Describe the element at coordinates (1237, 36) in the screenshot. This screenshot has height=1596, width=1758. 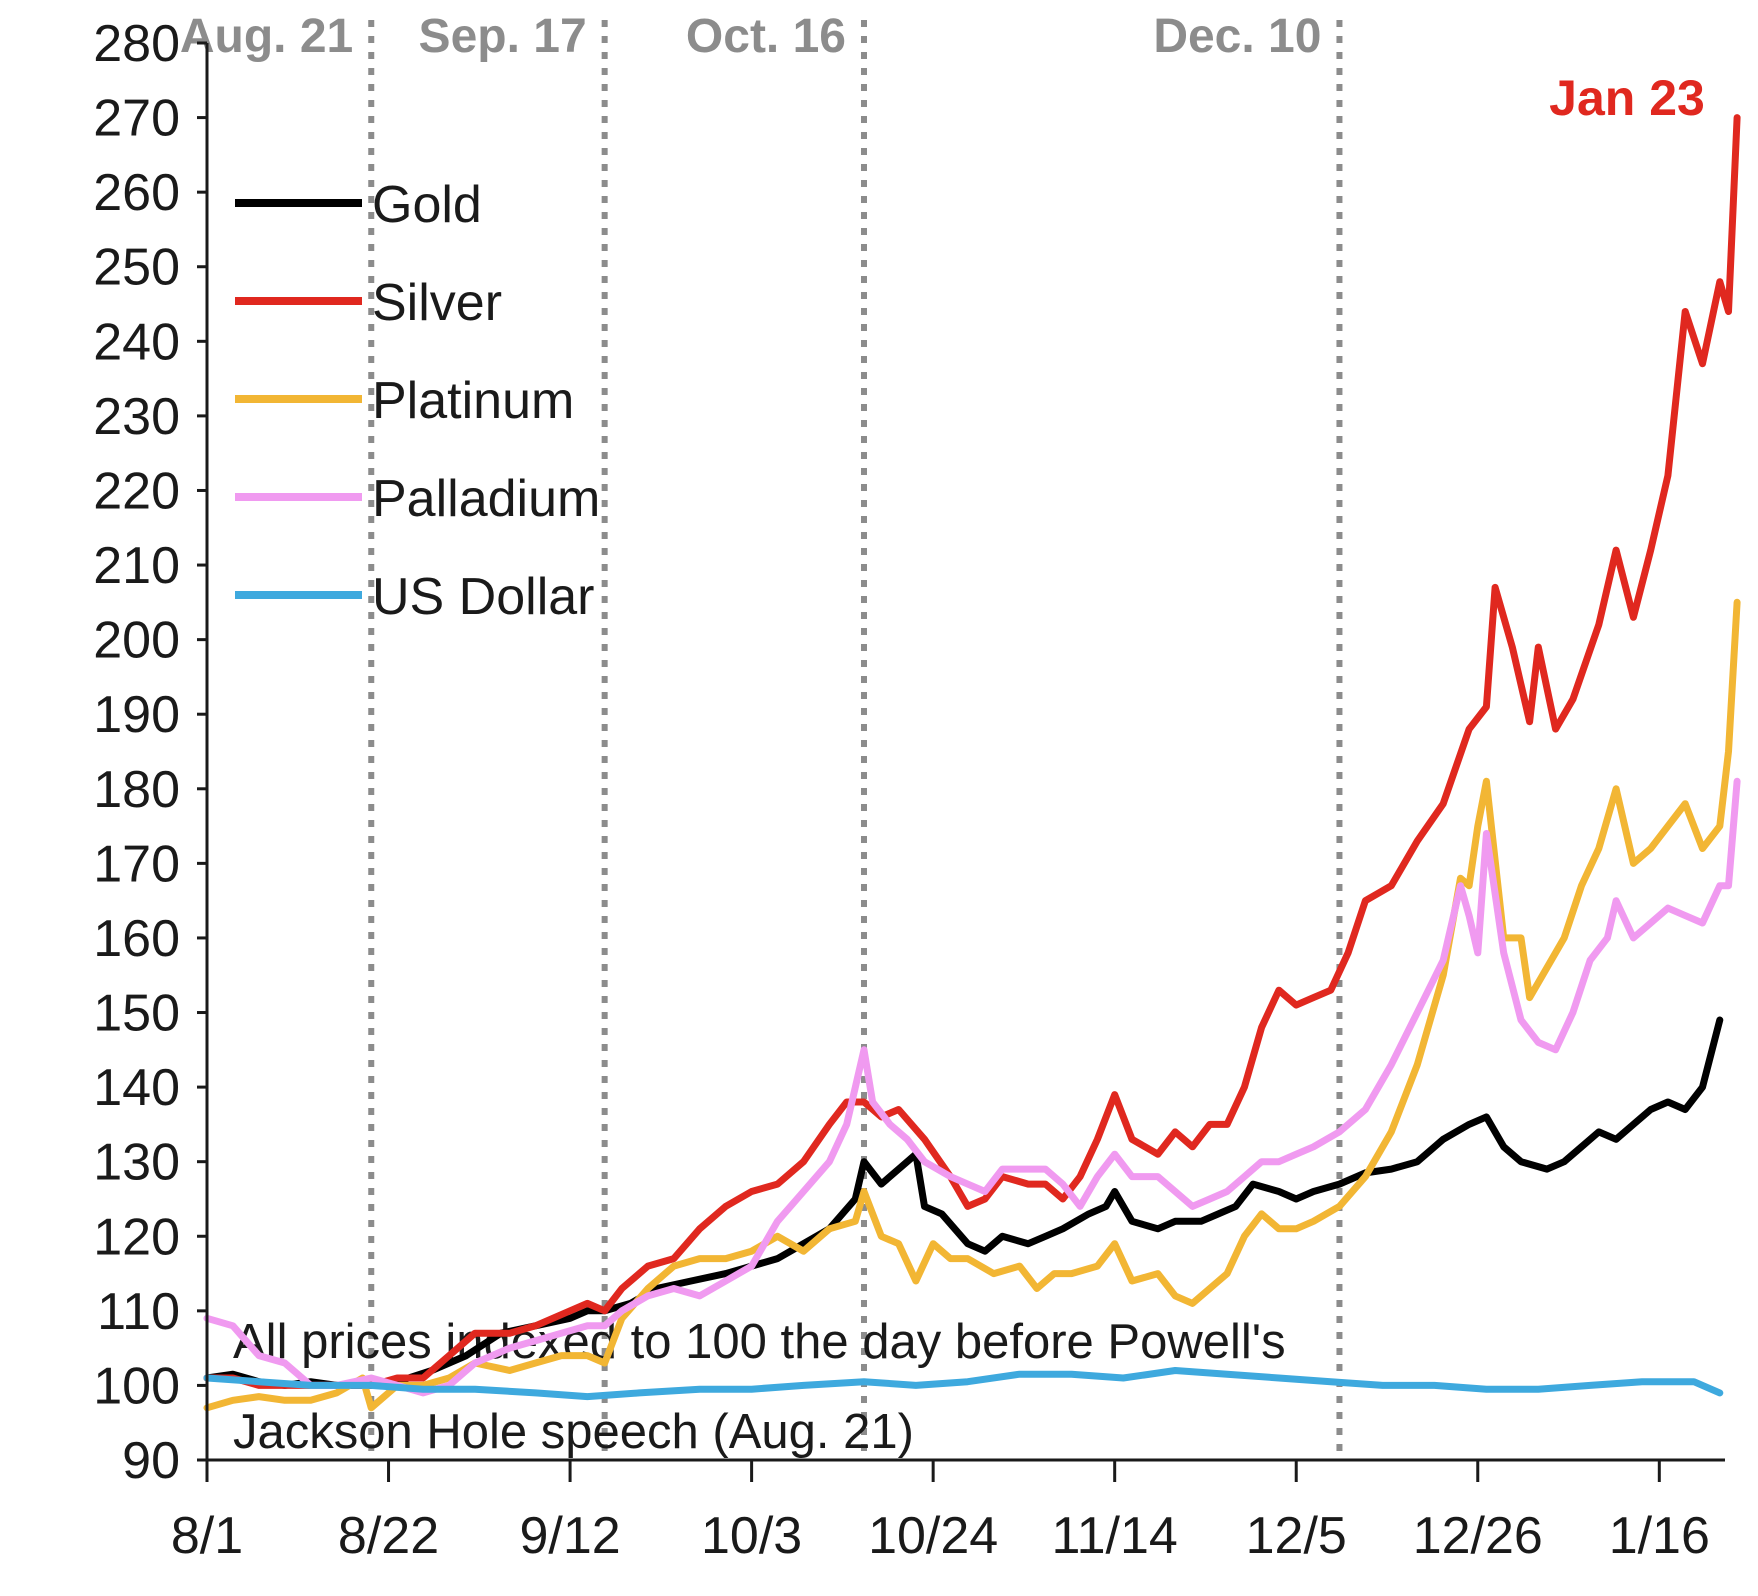
I see `event-label: Dec. 10` at that location.